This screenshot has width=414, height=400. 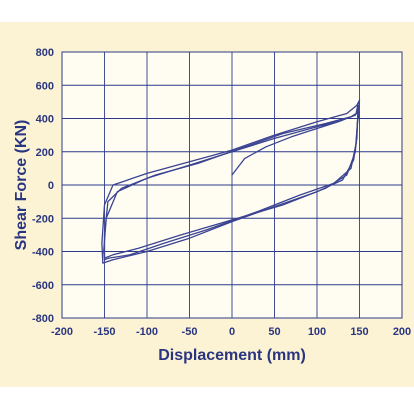 I want to click on x-tick-label: -100, so click(x=147, y=332).